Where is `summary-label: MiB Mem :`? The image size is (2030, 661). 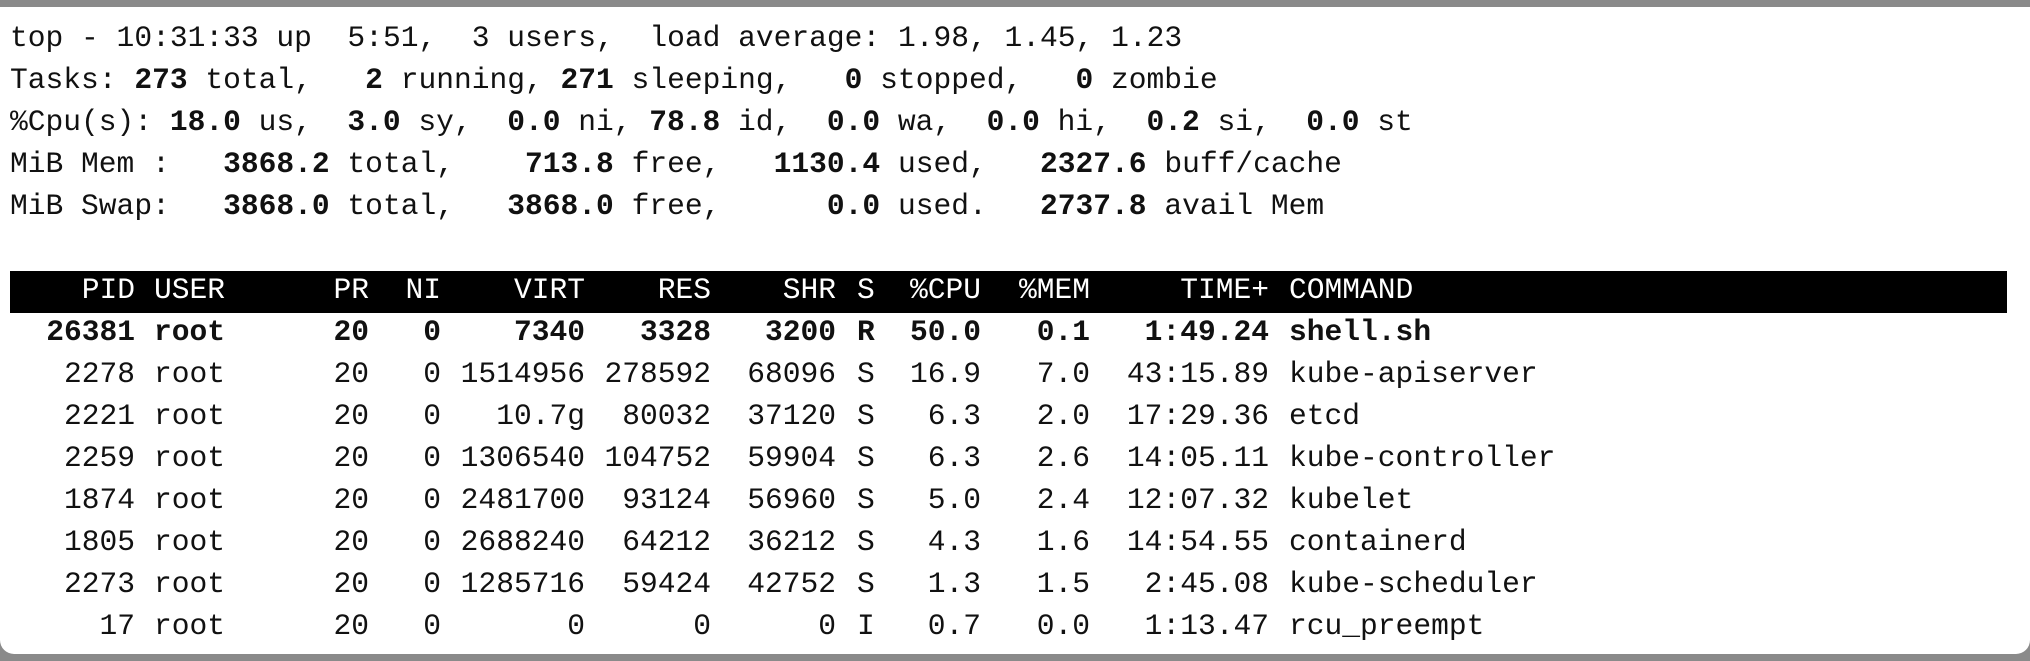
summary-label: MiB Mem : is located at coordinates (90, 164).